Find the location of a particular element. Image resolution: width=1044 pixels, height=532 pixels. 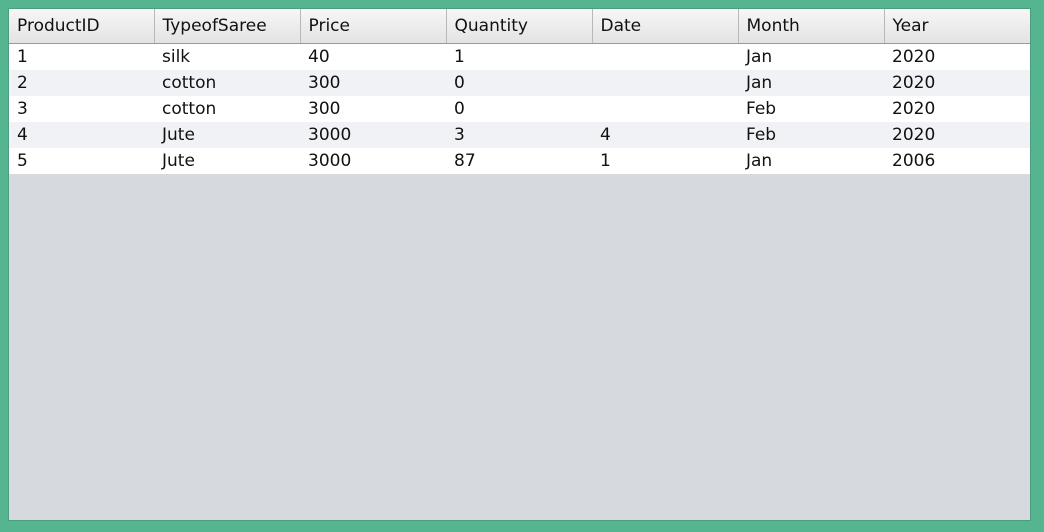

column-header-price: Price is located at coordinates (373, 26).